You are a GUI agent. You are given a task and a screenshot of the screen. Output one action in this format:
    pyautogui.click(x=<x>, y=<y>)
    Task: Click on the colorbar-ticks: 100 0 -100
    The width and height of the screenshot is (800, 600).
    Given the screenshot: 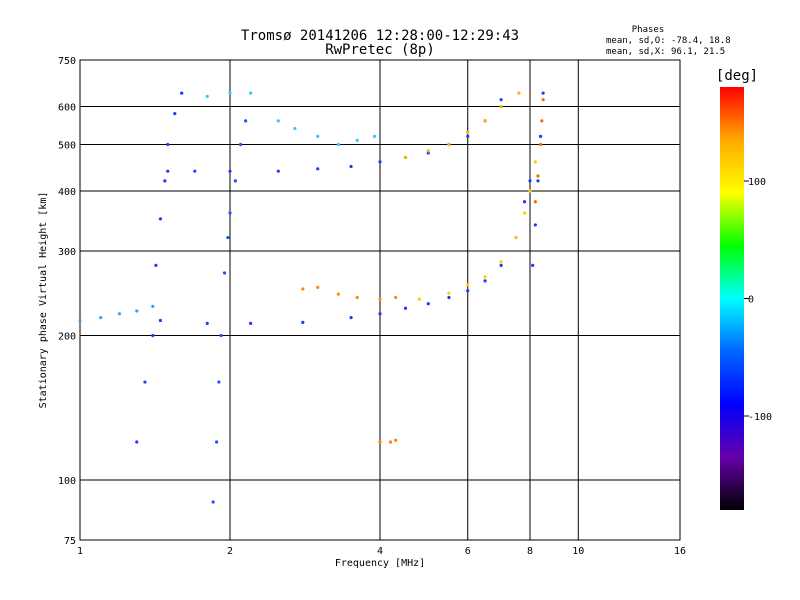 What is the action you would take?
    pyautogui.click(x=758, y=300)
    